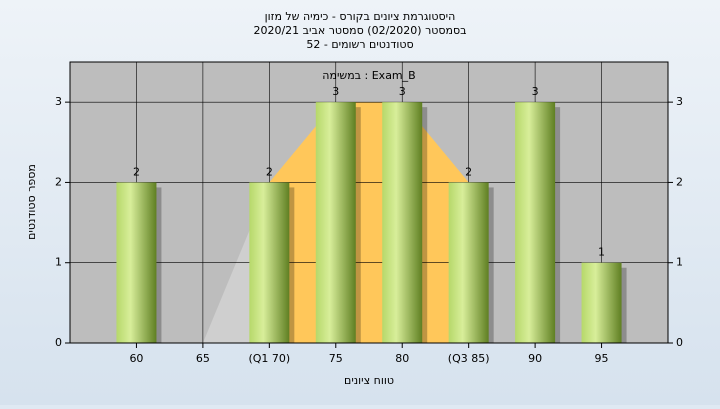 Image resolution: width=720 pixels, height=409 pixels. I want to click on title-line: סטודנטים רשומים - 52, so click(359, 44).